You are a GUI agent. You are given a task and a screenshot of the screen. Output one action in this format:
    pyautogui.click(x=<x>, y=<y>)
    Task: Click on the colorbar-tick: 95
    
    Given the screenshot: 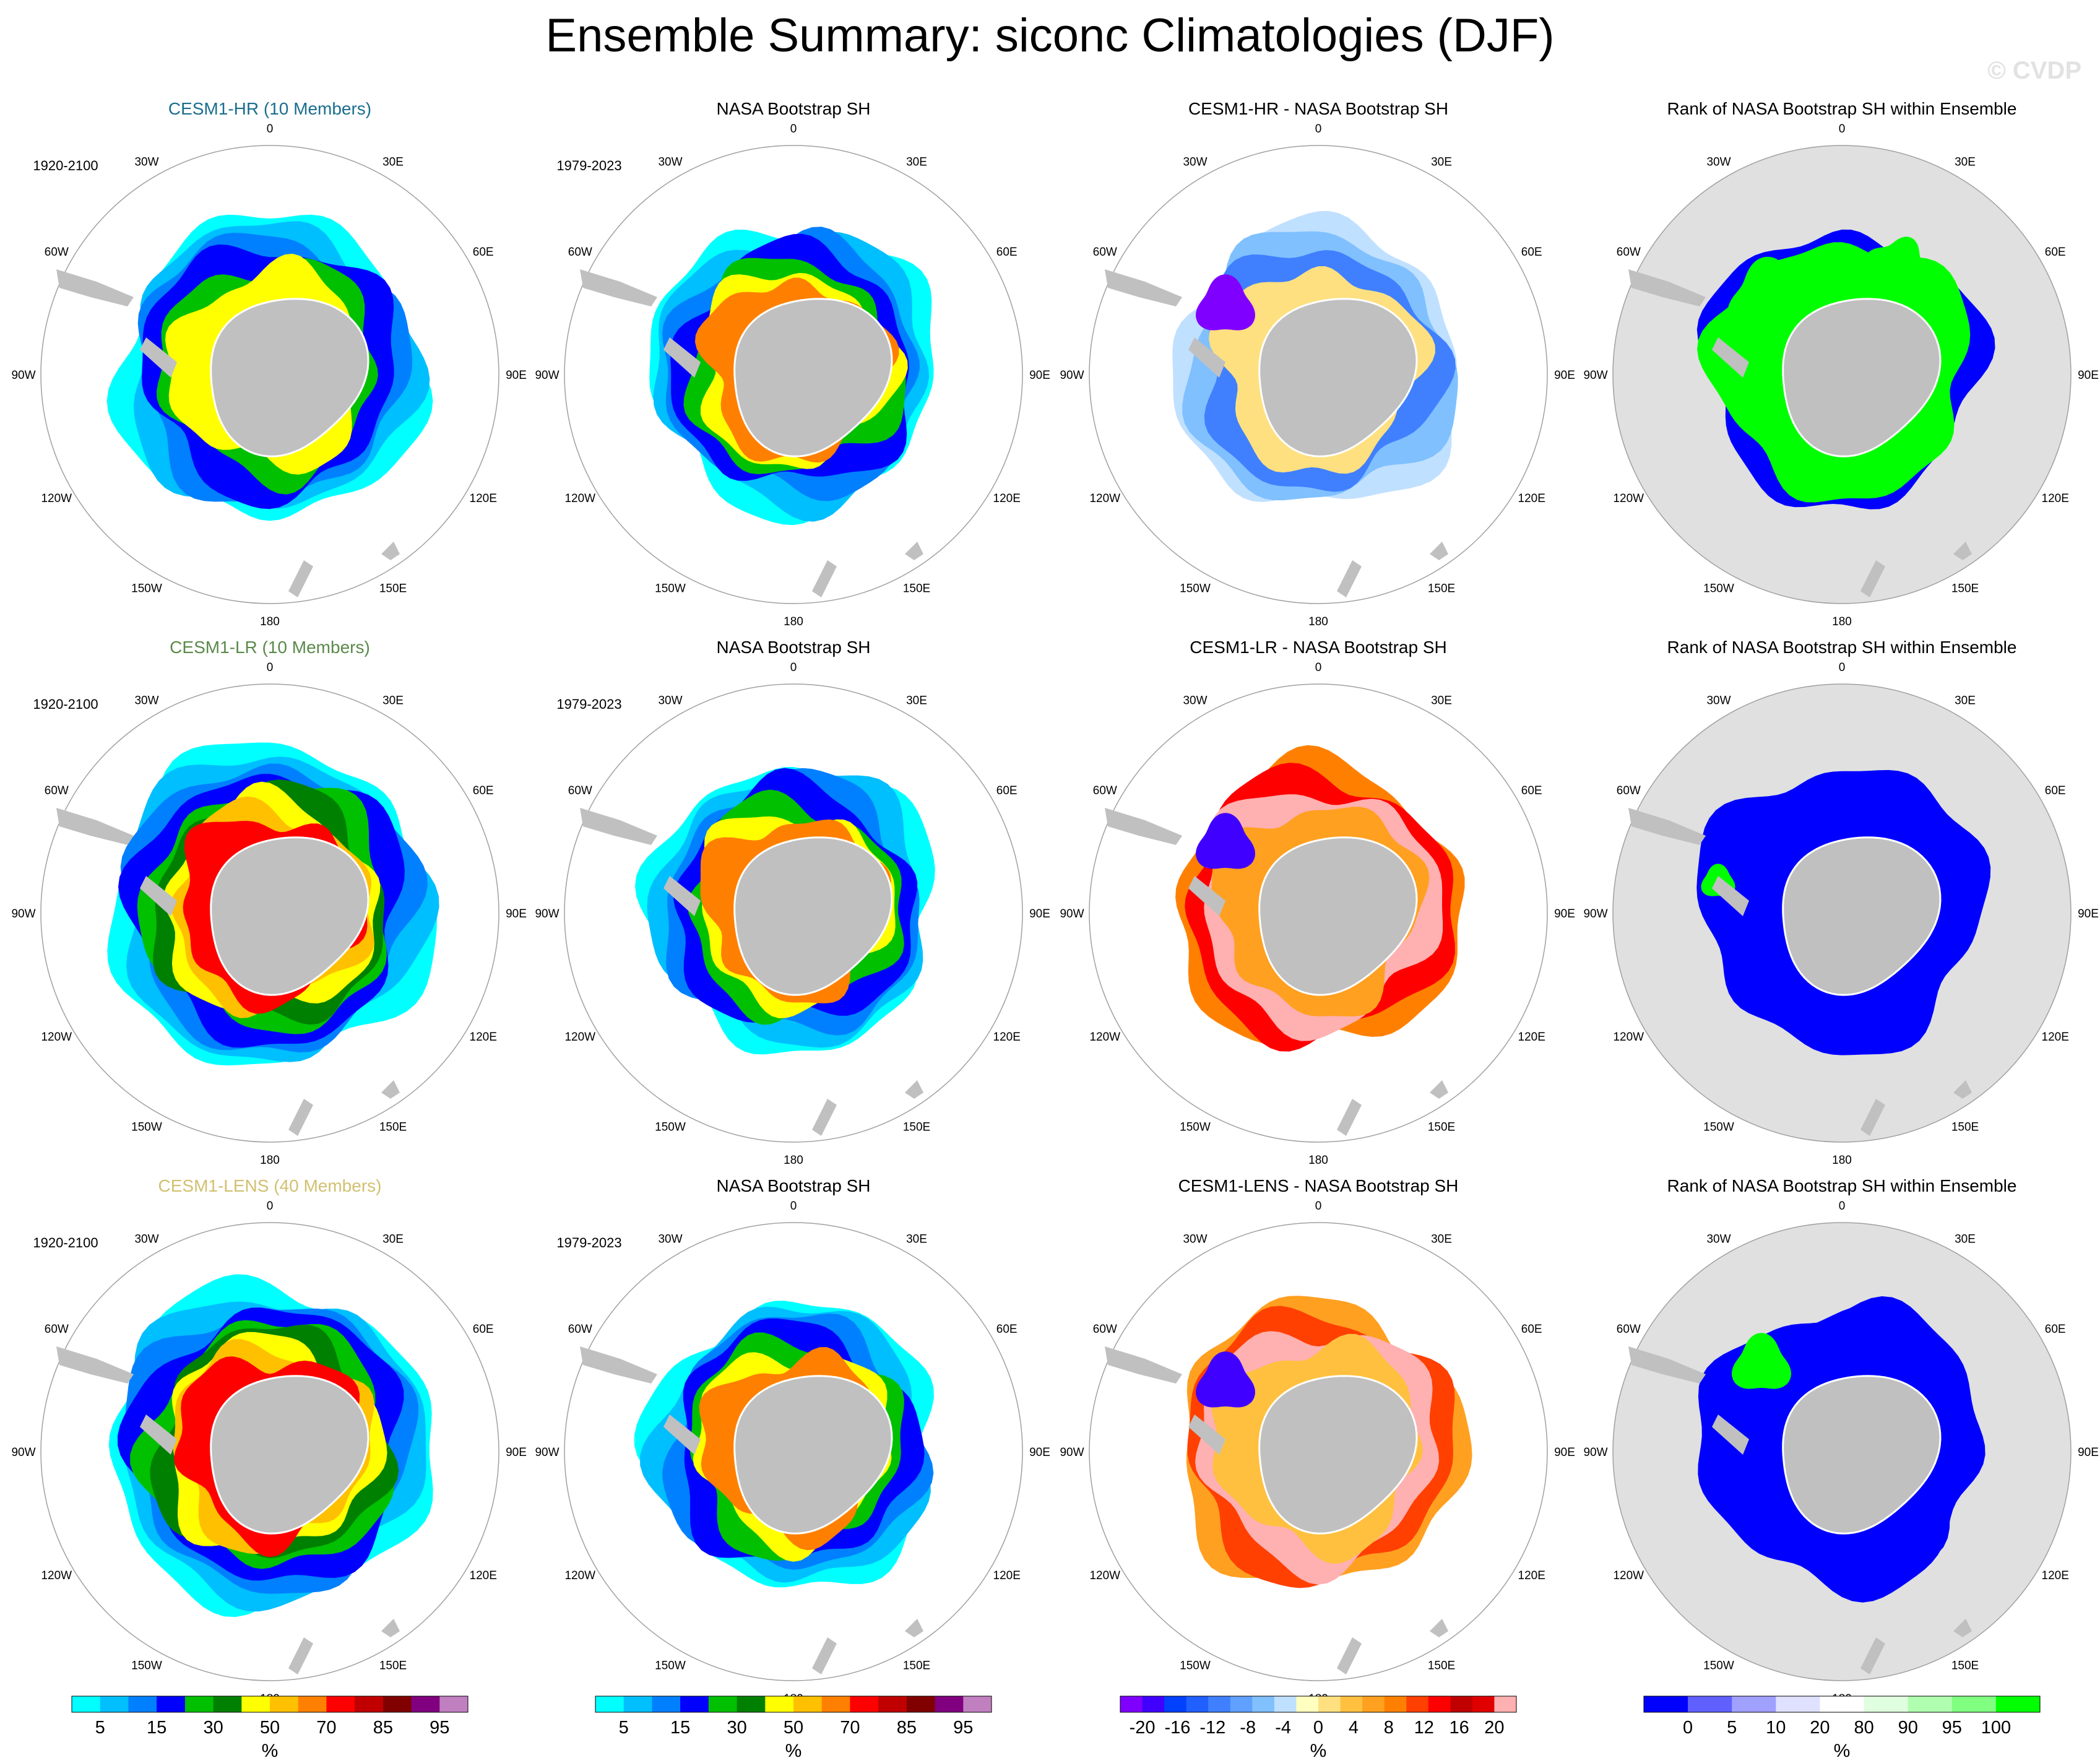 What is the action you would take?
    pyautogui.click(x=1952, y=1728)
    